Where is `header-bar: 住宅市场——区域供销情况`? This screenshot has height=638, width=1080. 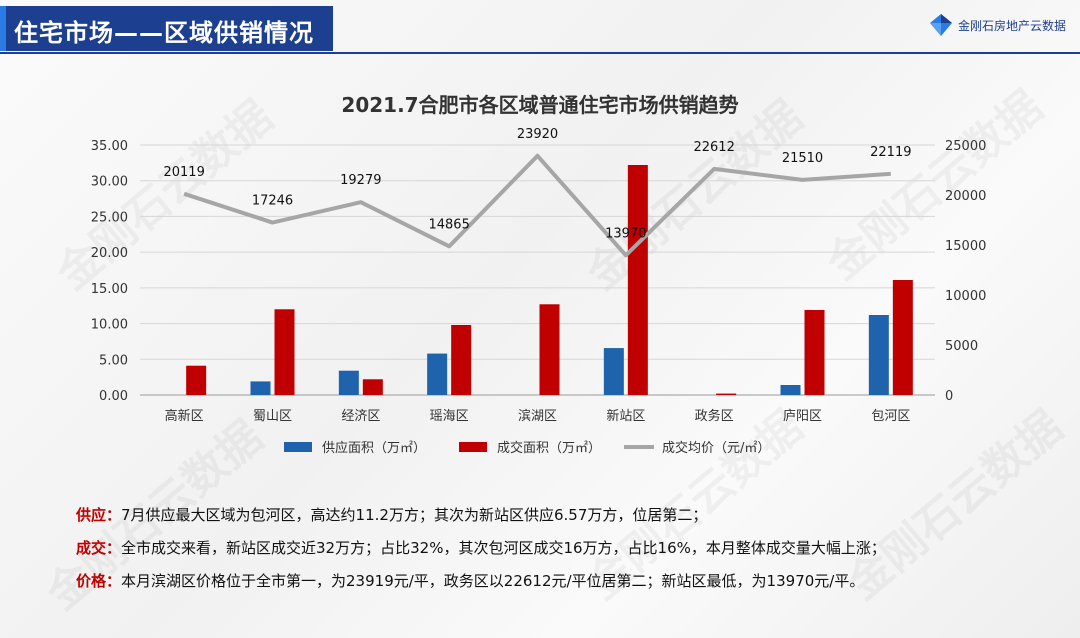 header-bar: 住宅市场——区域供销情况 is located at coordinates (166, 28).